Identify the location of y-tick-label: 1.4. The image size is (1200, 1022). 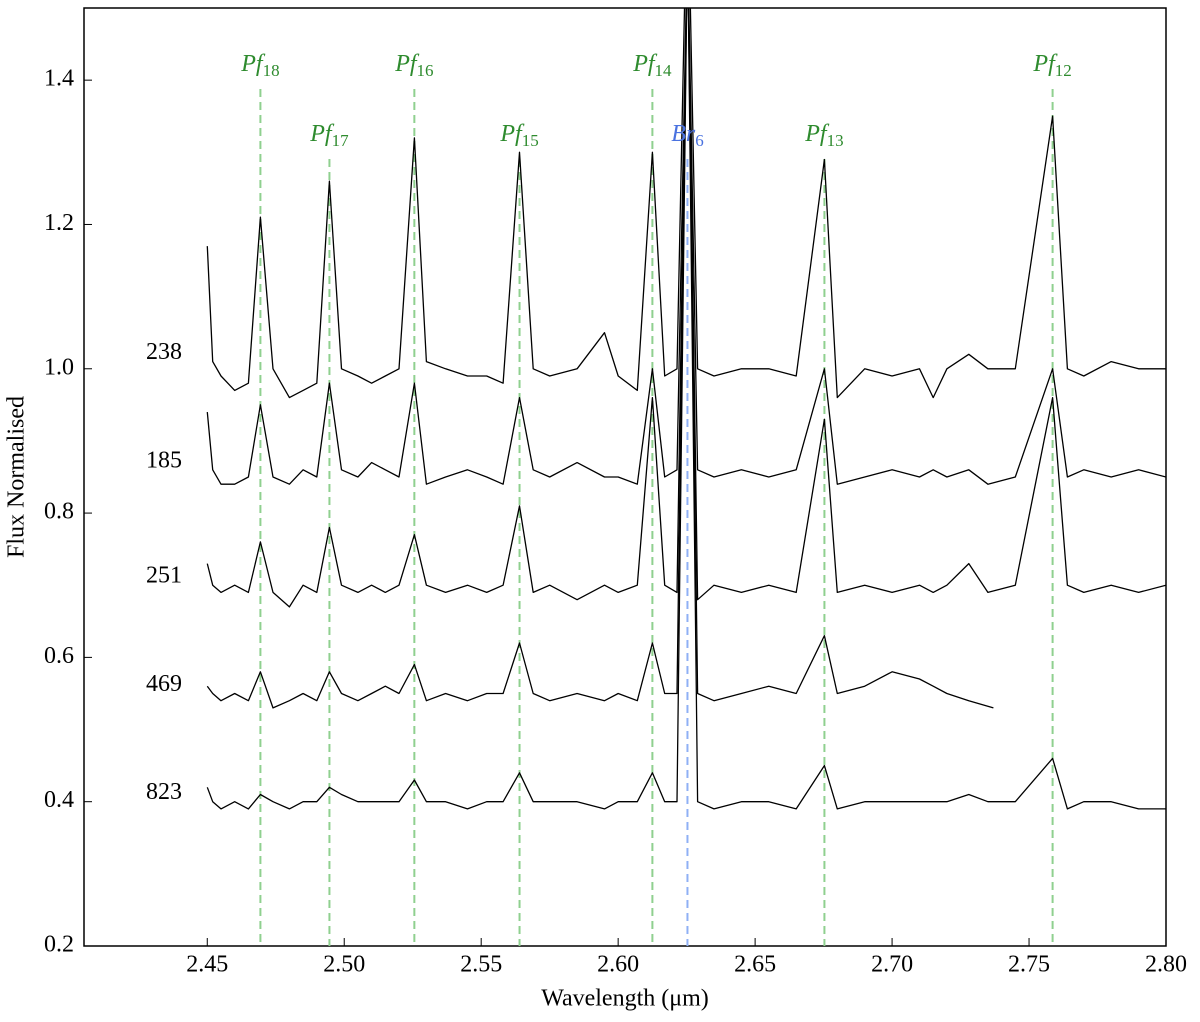
(59, 79).